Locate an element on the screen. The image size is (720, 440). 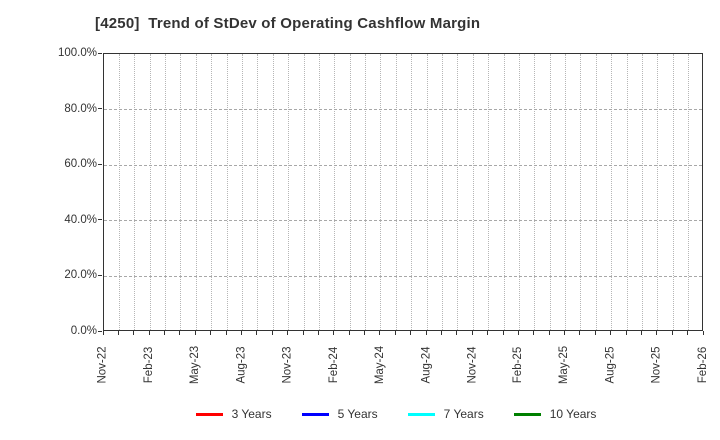
x-tick-label-text: May-25 is located at coordinates (564, 365).